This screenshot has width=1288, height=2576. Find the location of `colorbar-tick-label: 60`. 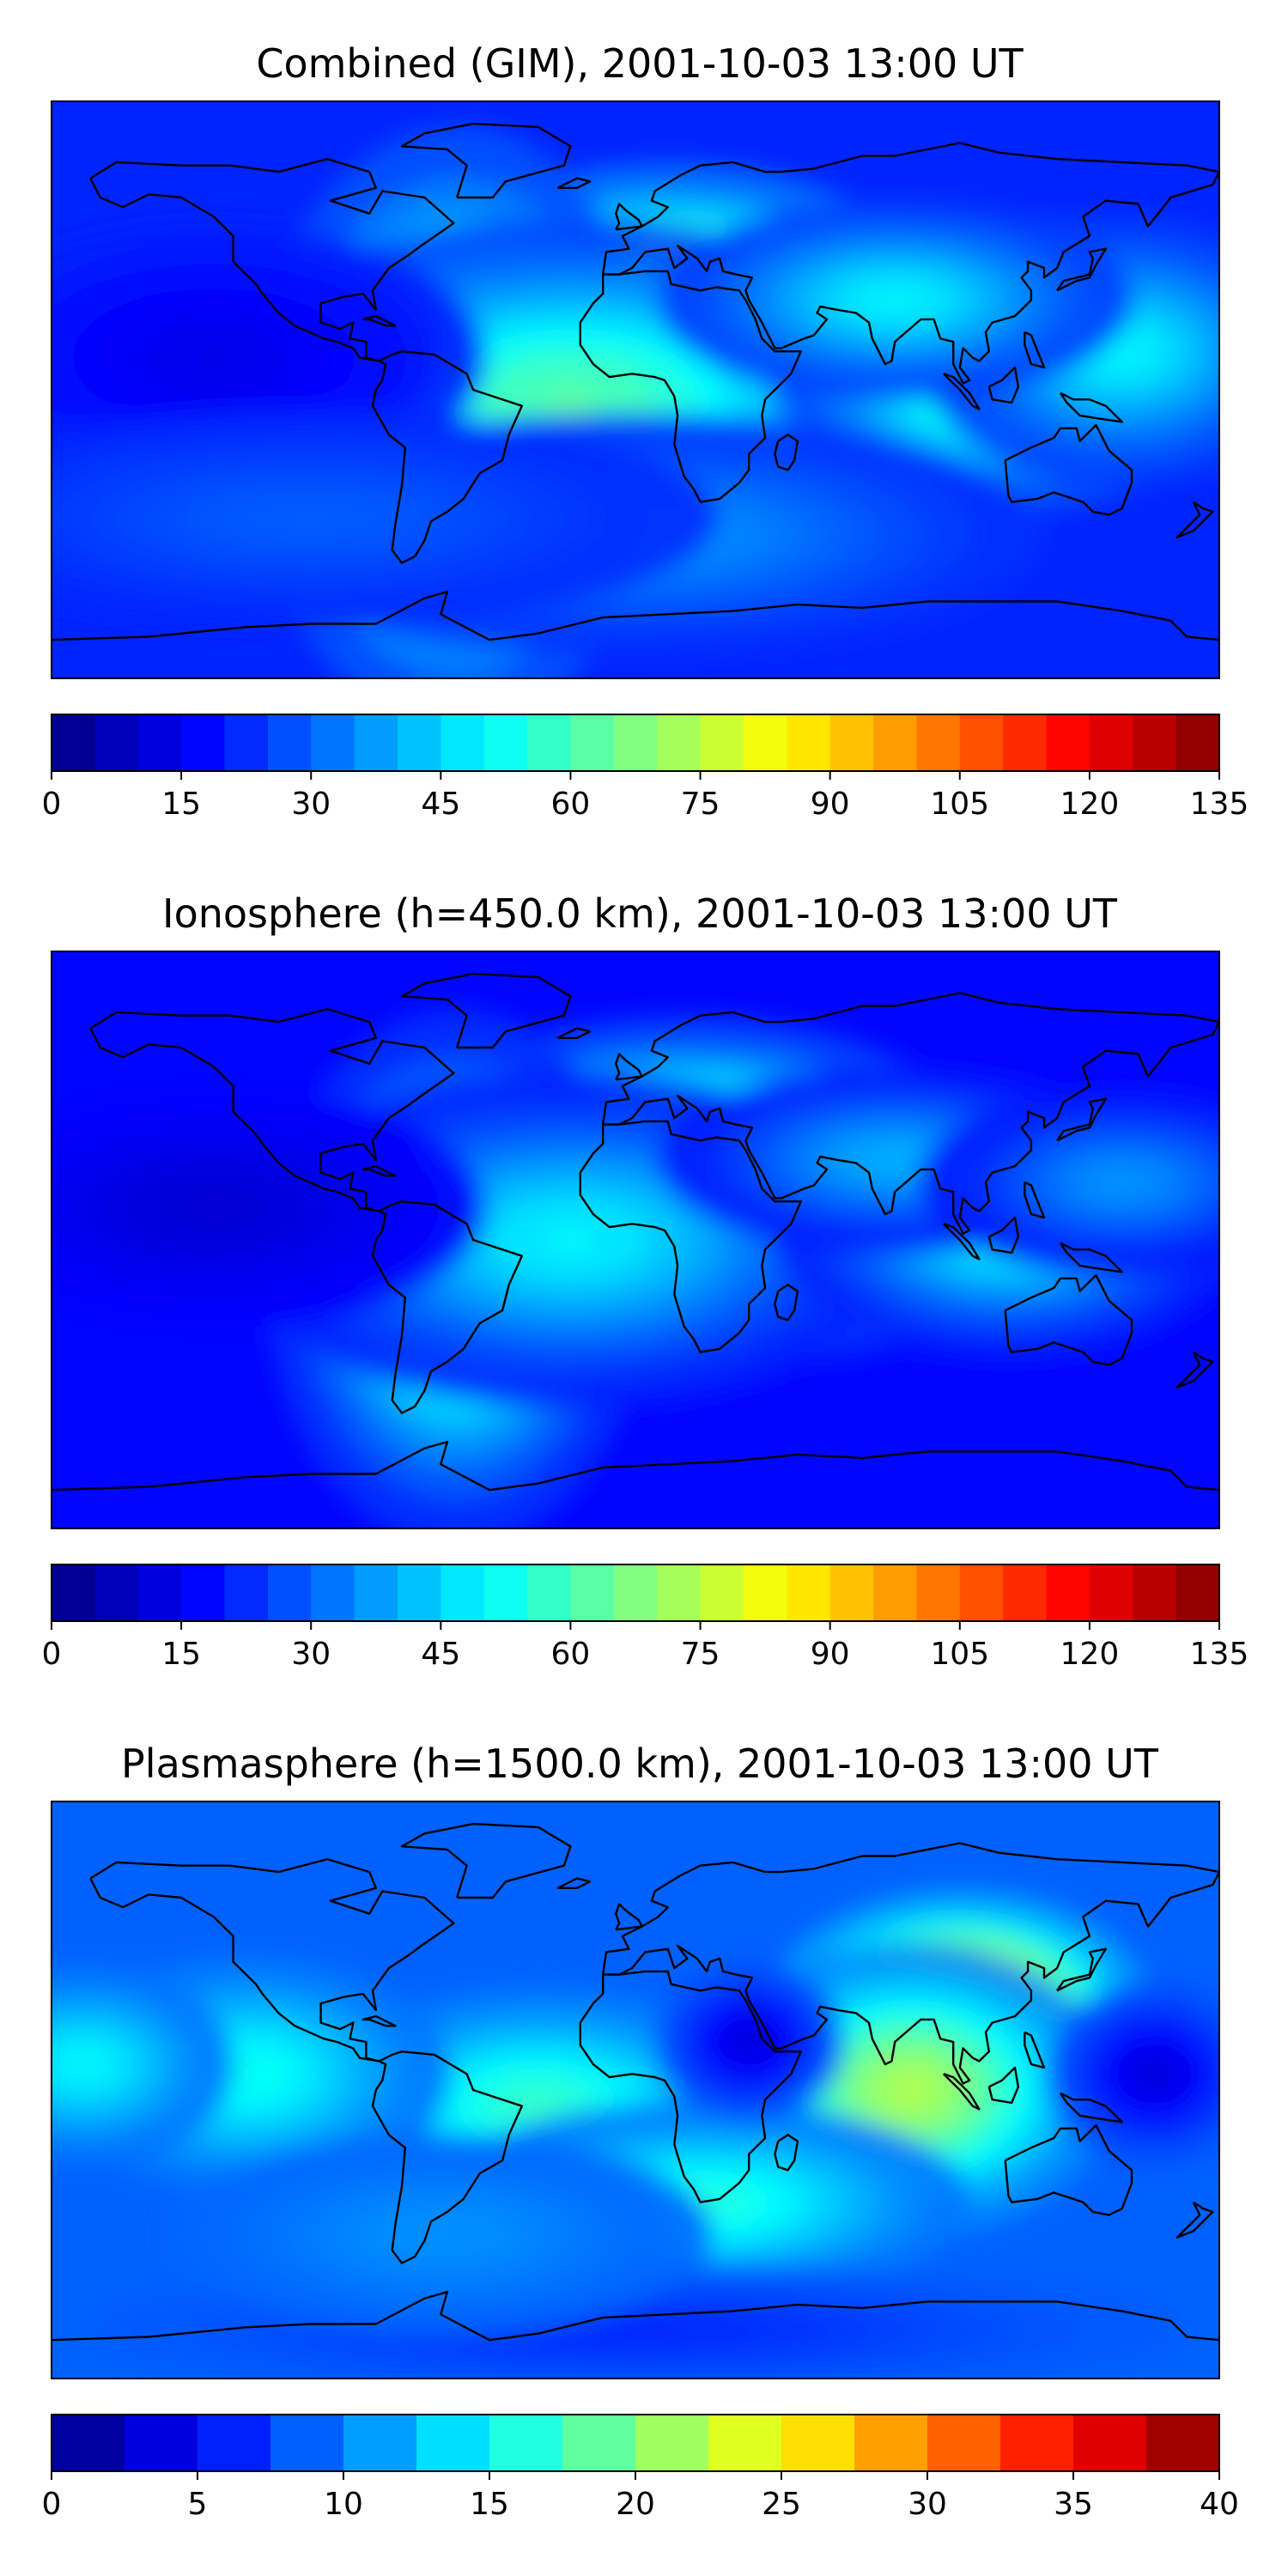

colorbar-tick-label: 60 is located at coordinates (571, 804).